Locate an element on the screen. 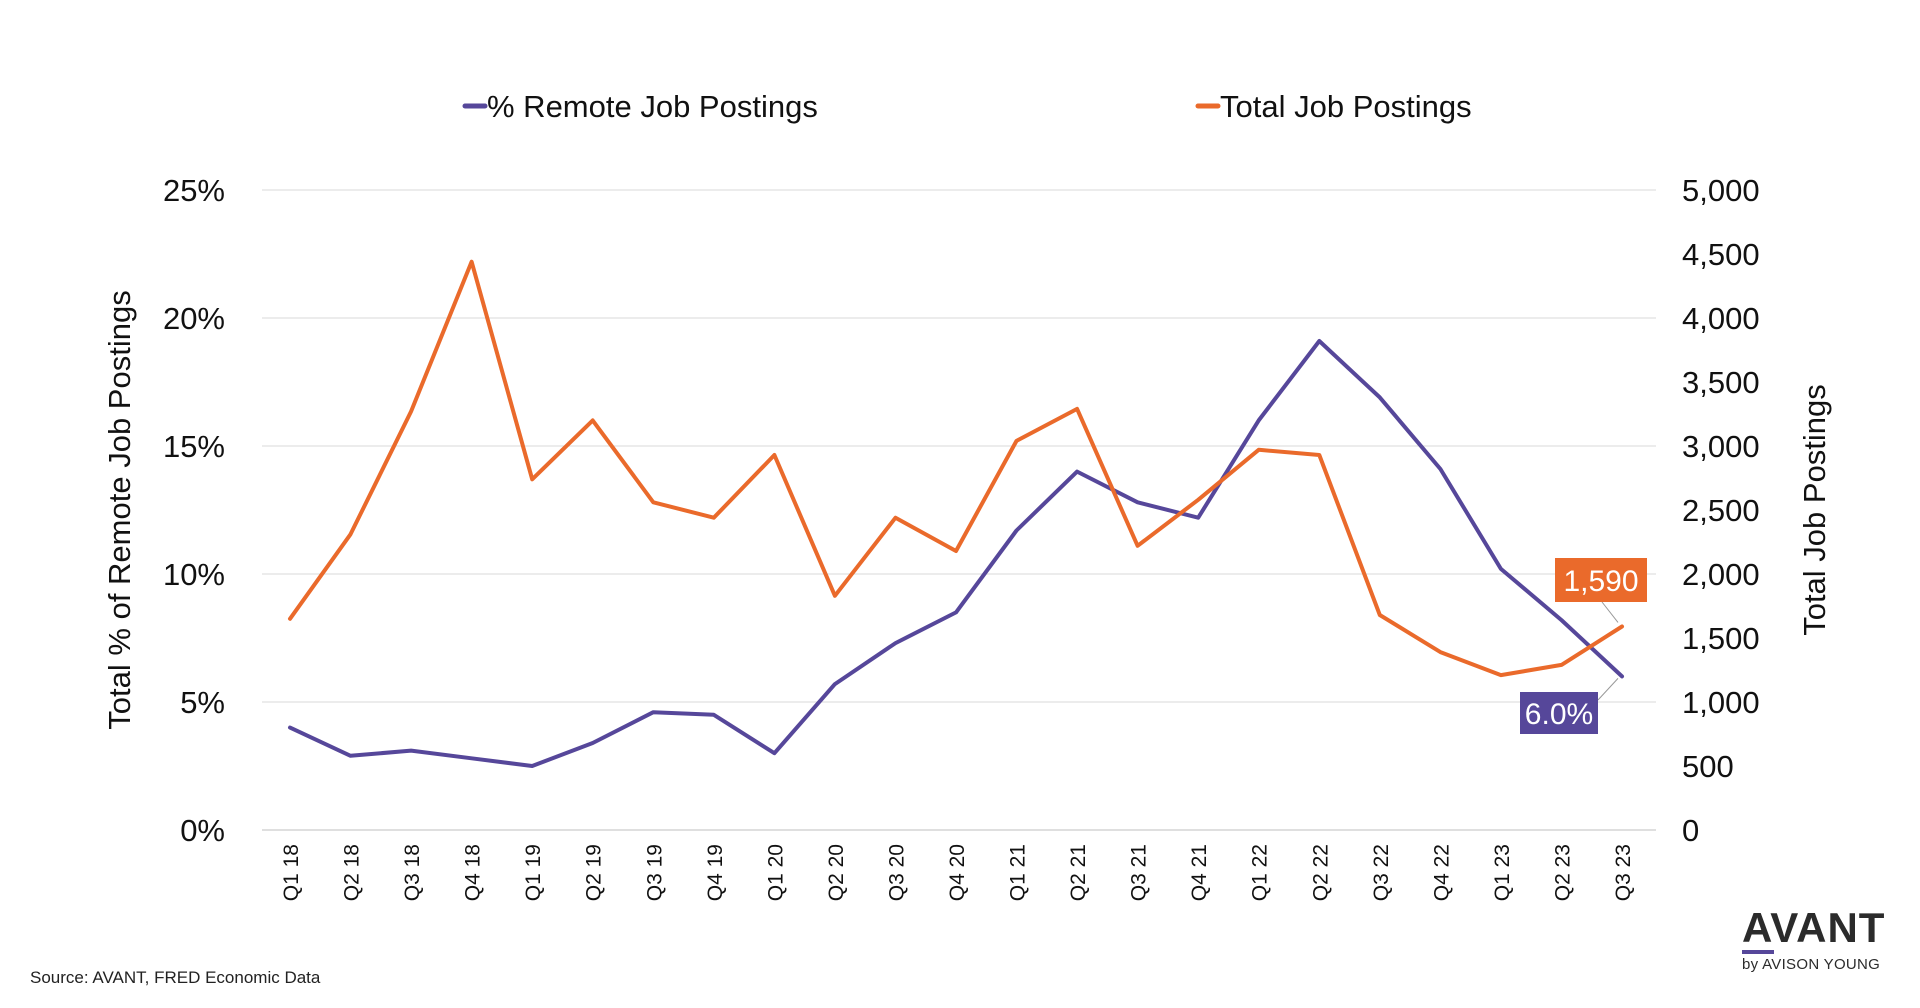 This screenshot has height=1008, width=1920. x-tick-label: Q2 18 is located at coordinates (352, 872).